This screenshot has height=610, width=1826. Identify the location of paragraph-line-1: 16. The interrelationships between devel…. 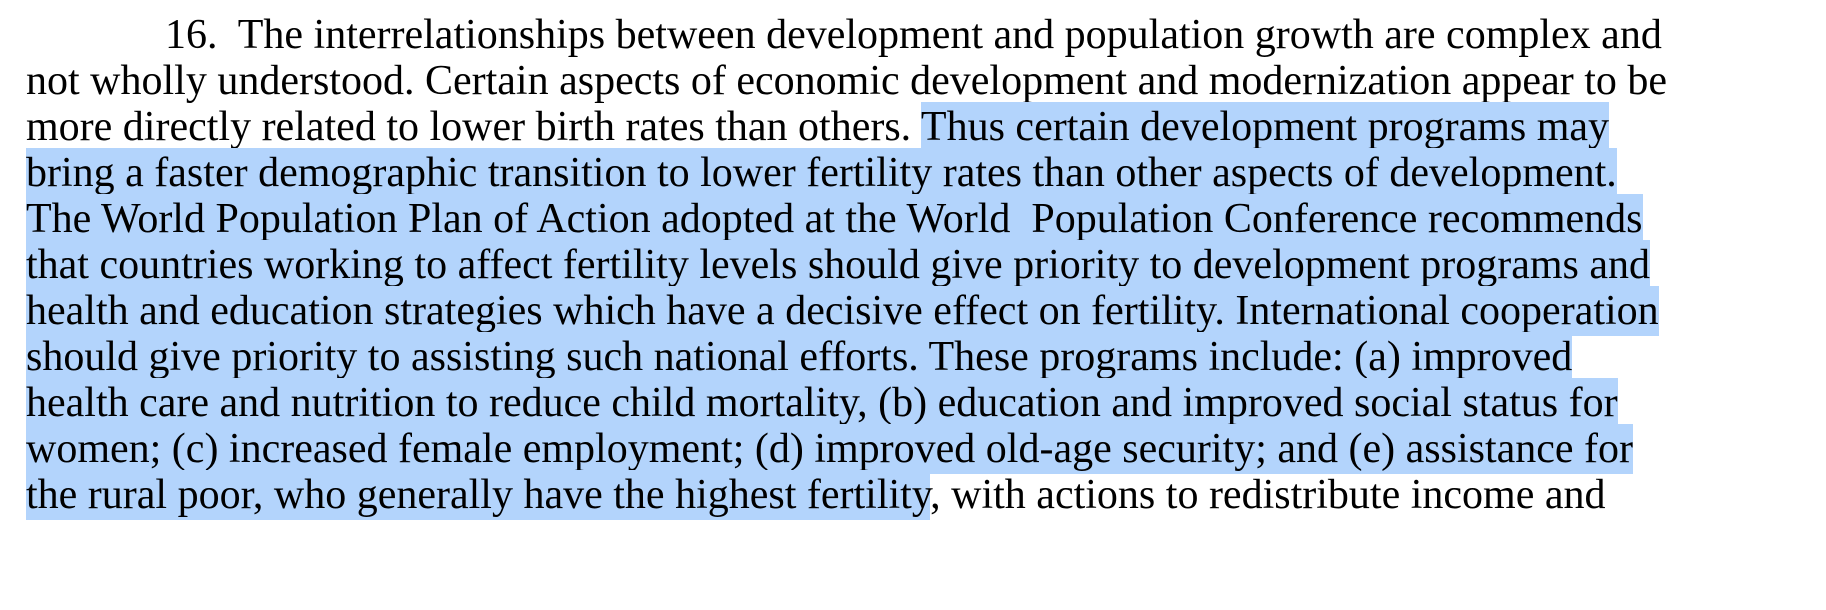
(913, 35).